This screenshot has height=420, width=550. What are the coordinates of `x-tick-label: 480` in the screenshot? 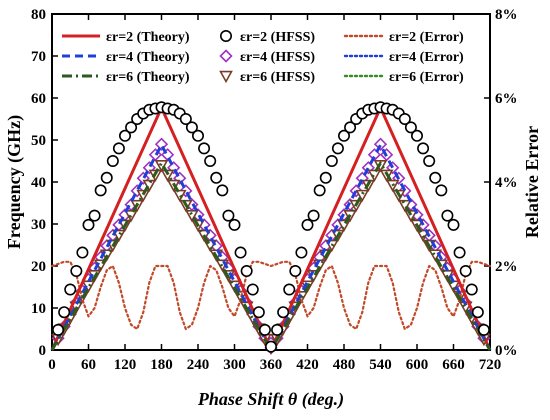 It's located at (344, 365).